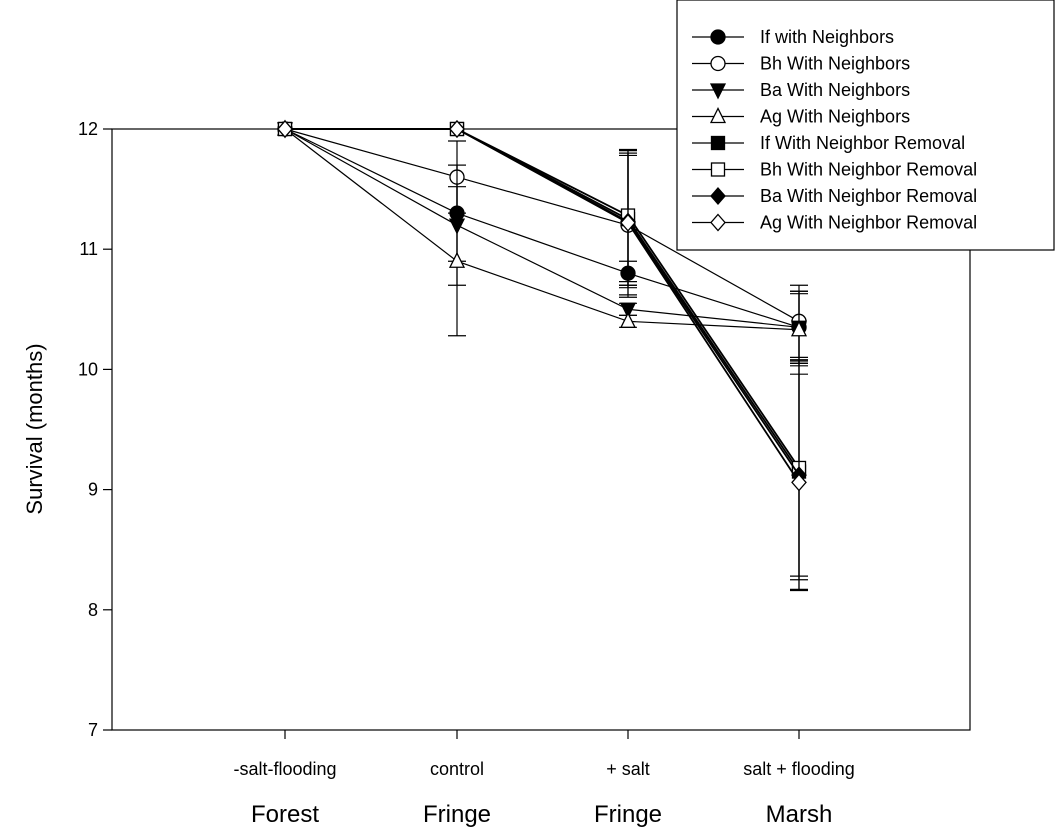  I want to click on x-category-label-2: + salt, so click(628, 769).